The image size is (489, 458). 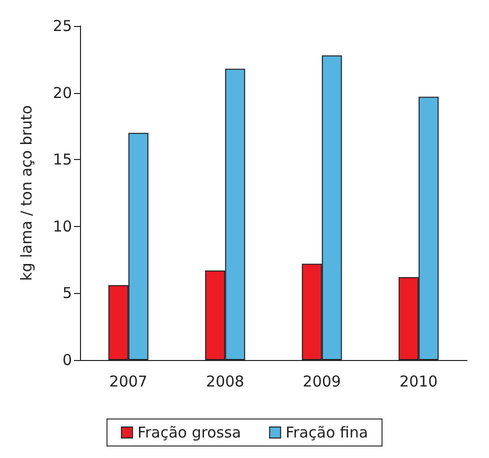 I want to click on x-tick-label: 2007, so click(x=128, y=381).